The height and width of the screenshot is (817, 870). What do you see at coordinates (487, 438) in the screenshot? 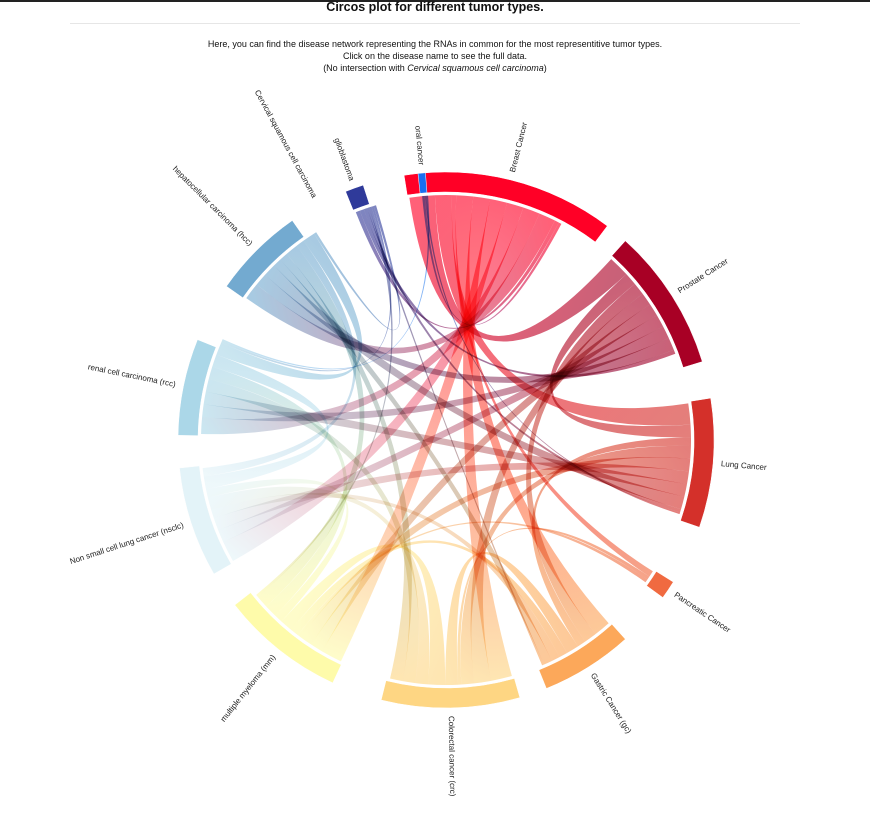
I see `chord-breast-cancer-to-colorectal-cancer-crc` at bounding box center [487, 438].